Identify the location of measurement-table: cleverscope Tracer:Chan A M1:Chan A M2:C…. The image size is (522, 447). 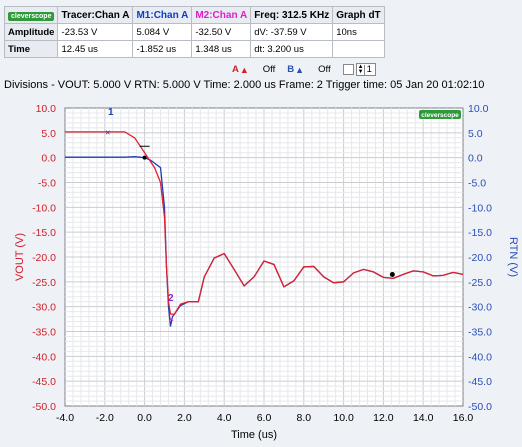
(194, 32).